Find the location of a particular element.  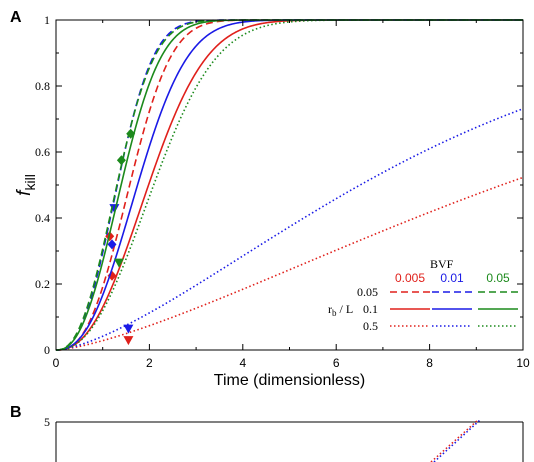

legend-bvf-0.05: 0.05 is located at coordinates (498, 278).